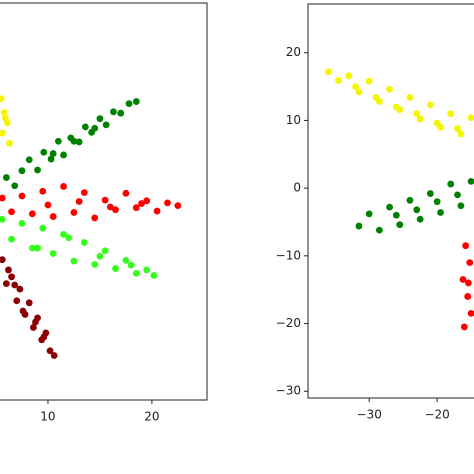  What do you see at coordinates (288, 391) in the screenshot?
I see `y-tick-label: −30` at bounding box center [288, 391].